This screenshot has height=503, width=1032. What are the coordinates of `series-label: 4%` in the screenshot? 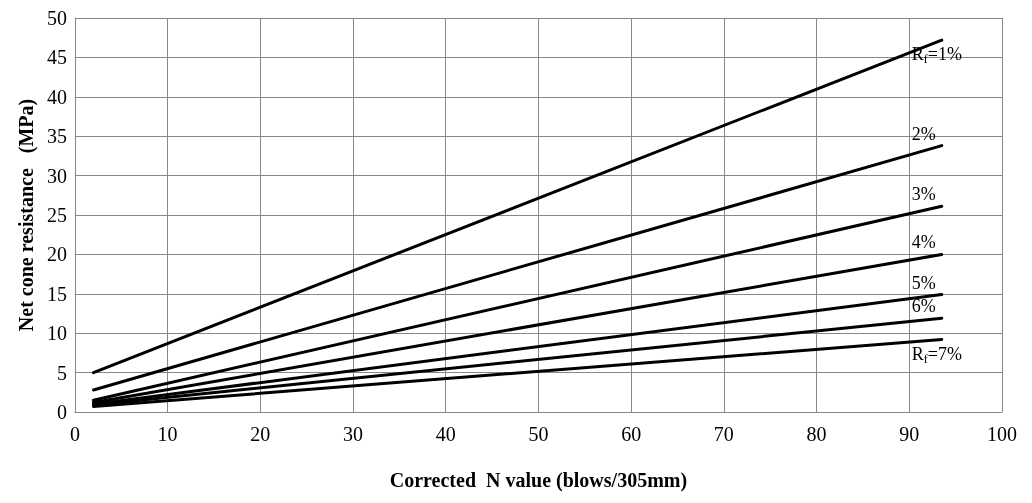 It's located at (923, 242).